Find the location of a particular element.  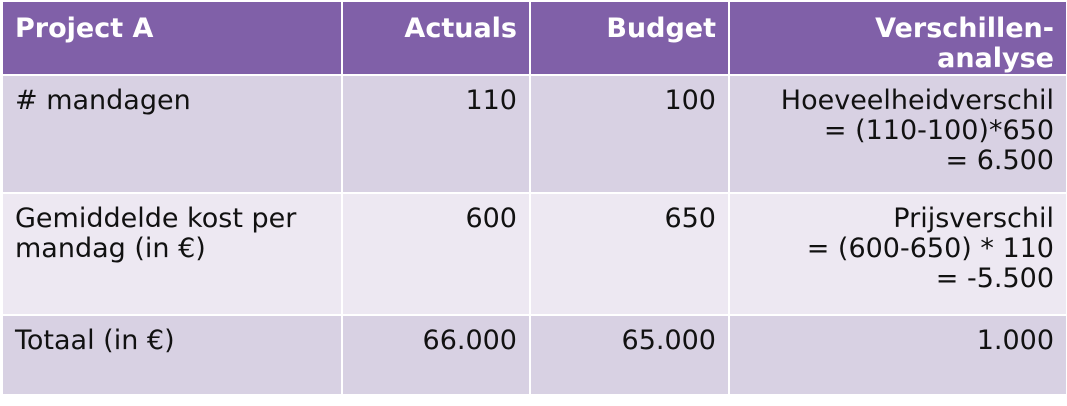

analysis-line1: Hoeveelheidverschil is located at coordinates (917, 100).